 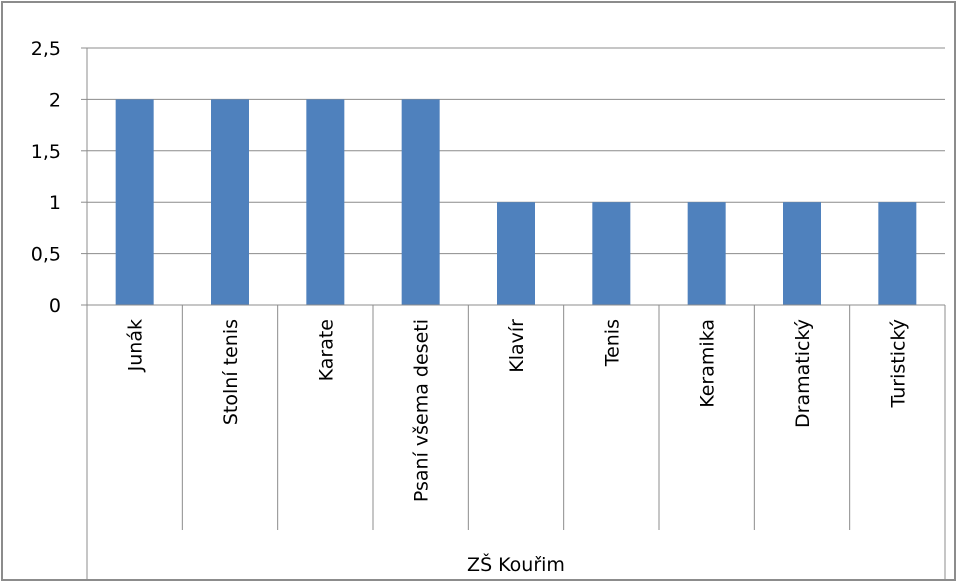 What do you see at coordinates (136, 345) in the screenshot?
I see `x-tick-label: Junák` at bounding box center [136, 345].